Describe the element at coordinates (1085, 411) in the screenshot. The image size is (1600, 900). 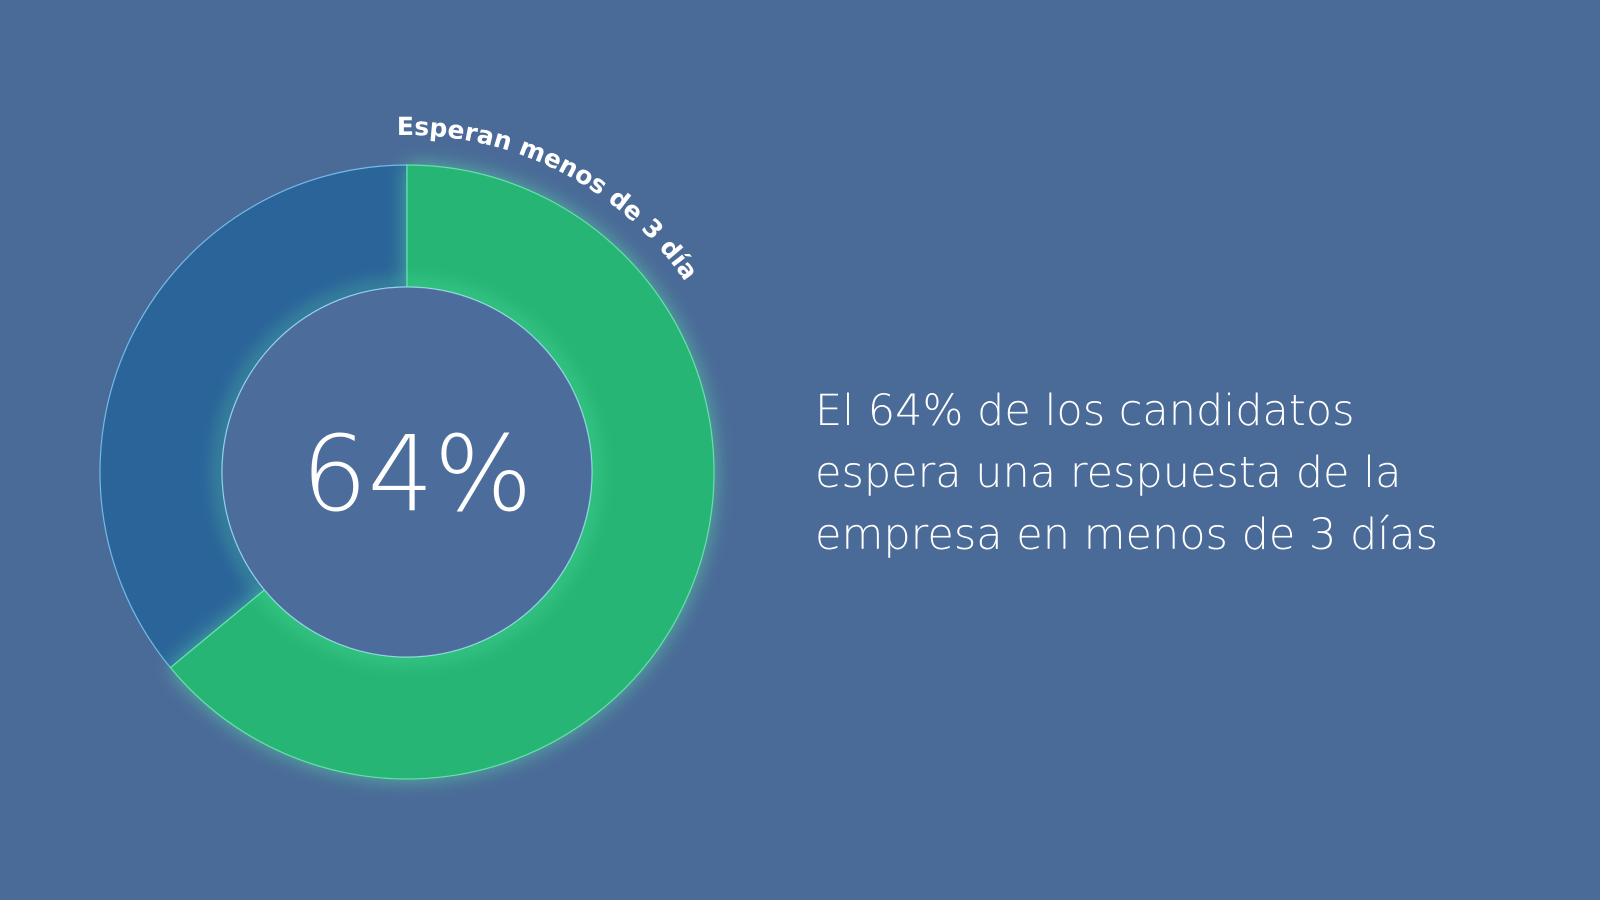
I see `caption-line-1: El 64% de los candidatos` at that location.